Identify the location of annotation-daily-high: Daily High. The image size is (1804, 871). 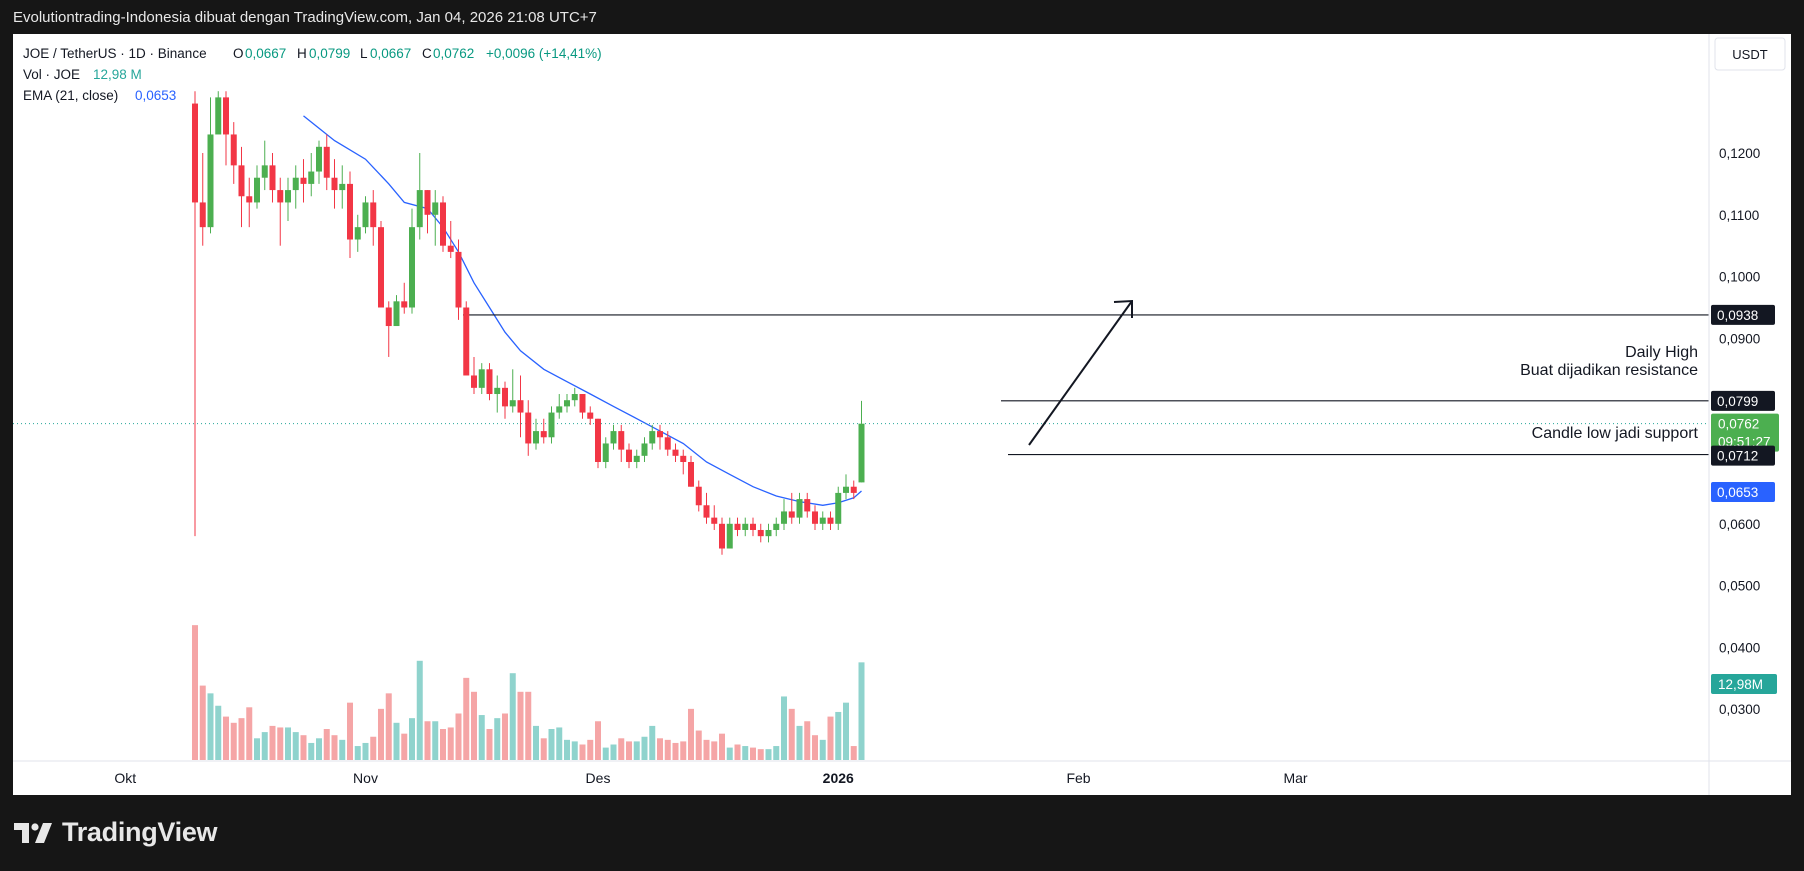
(1661, 352).